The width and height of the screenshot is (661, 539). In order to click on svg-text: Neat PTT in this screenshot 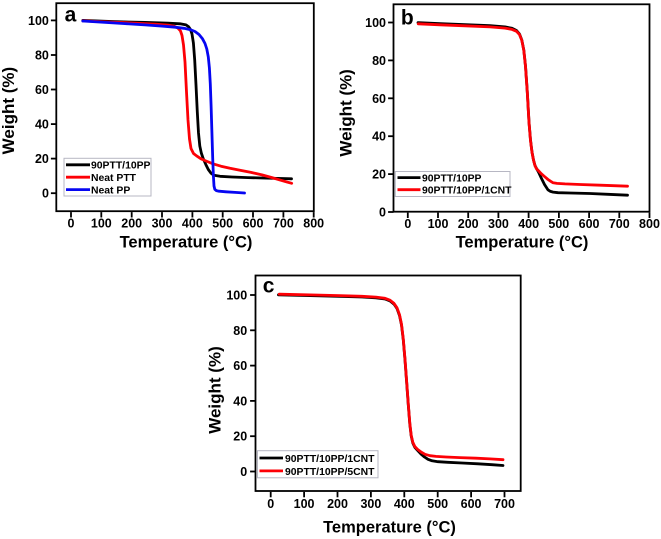, I will do `click(114, 178)`.